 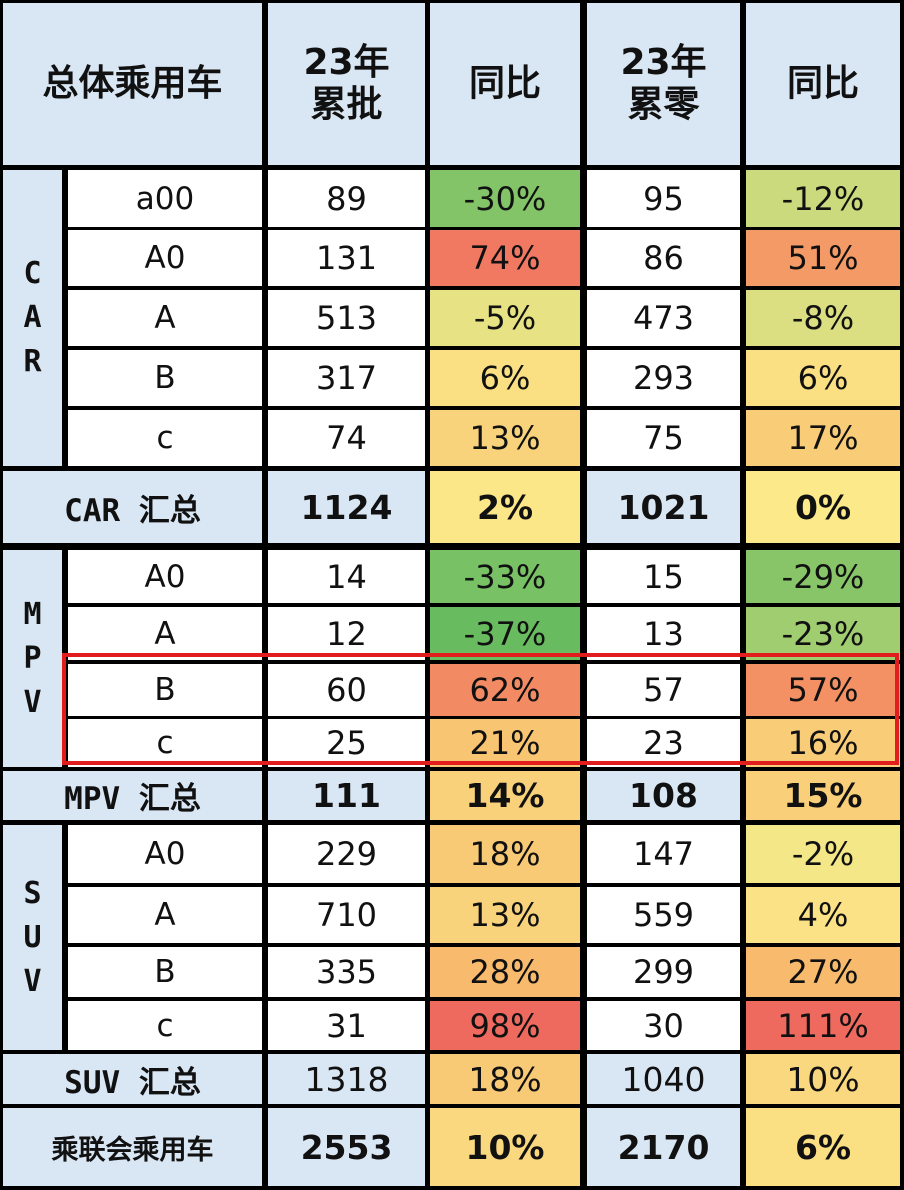 I want to click on header-corner: 总体乘用车, so click(x=132, y=84).